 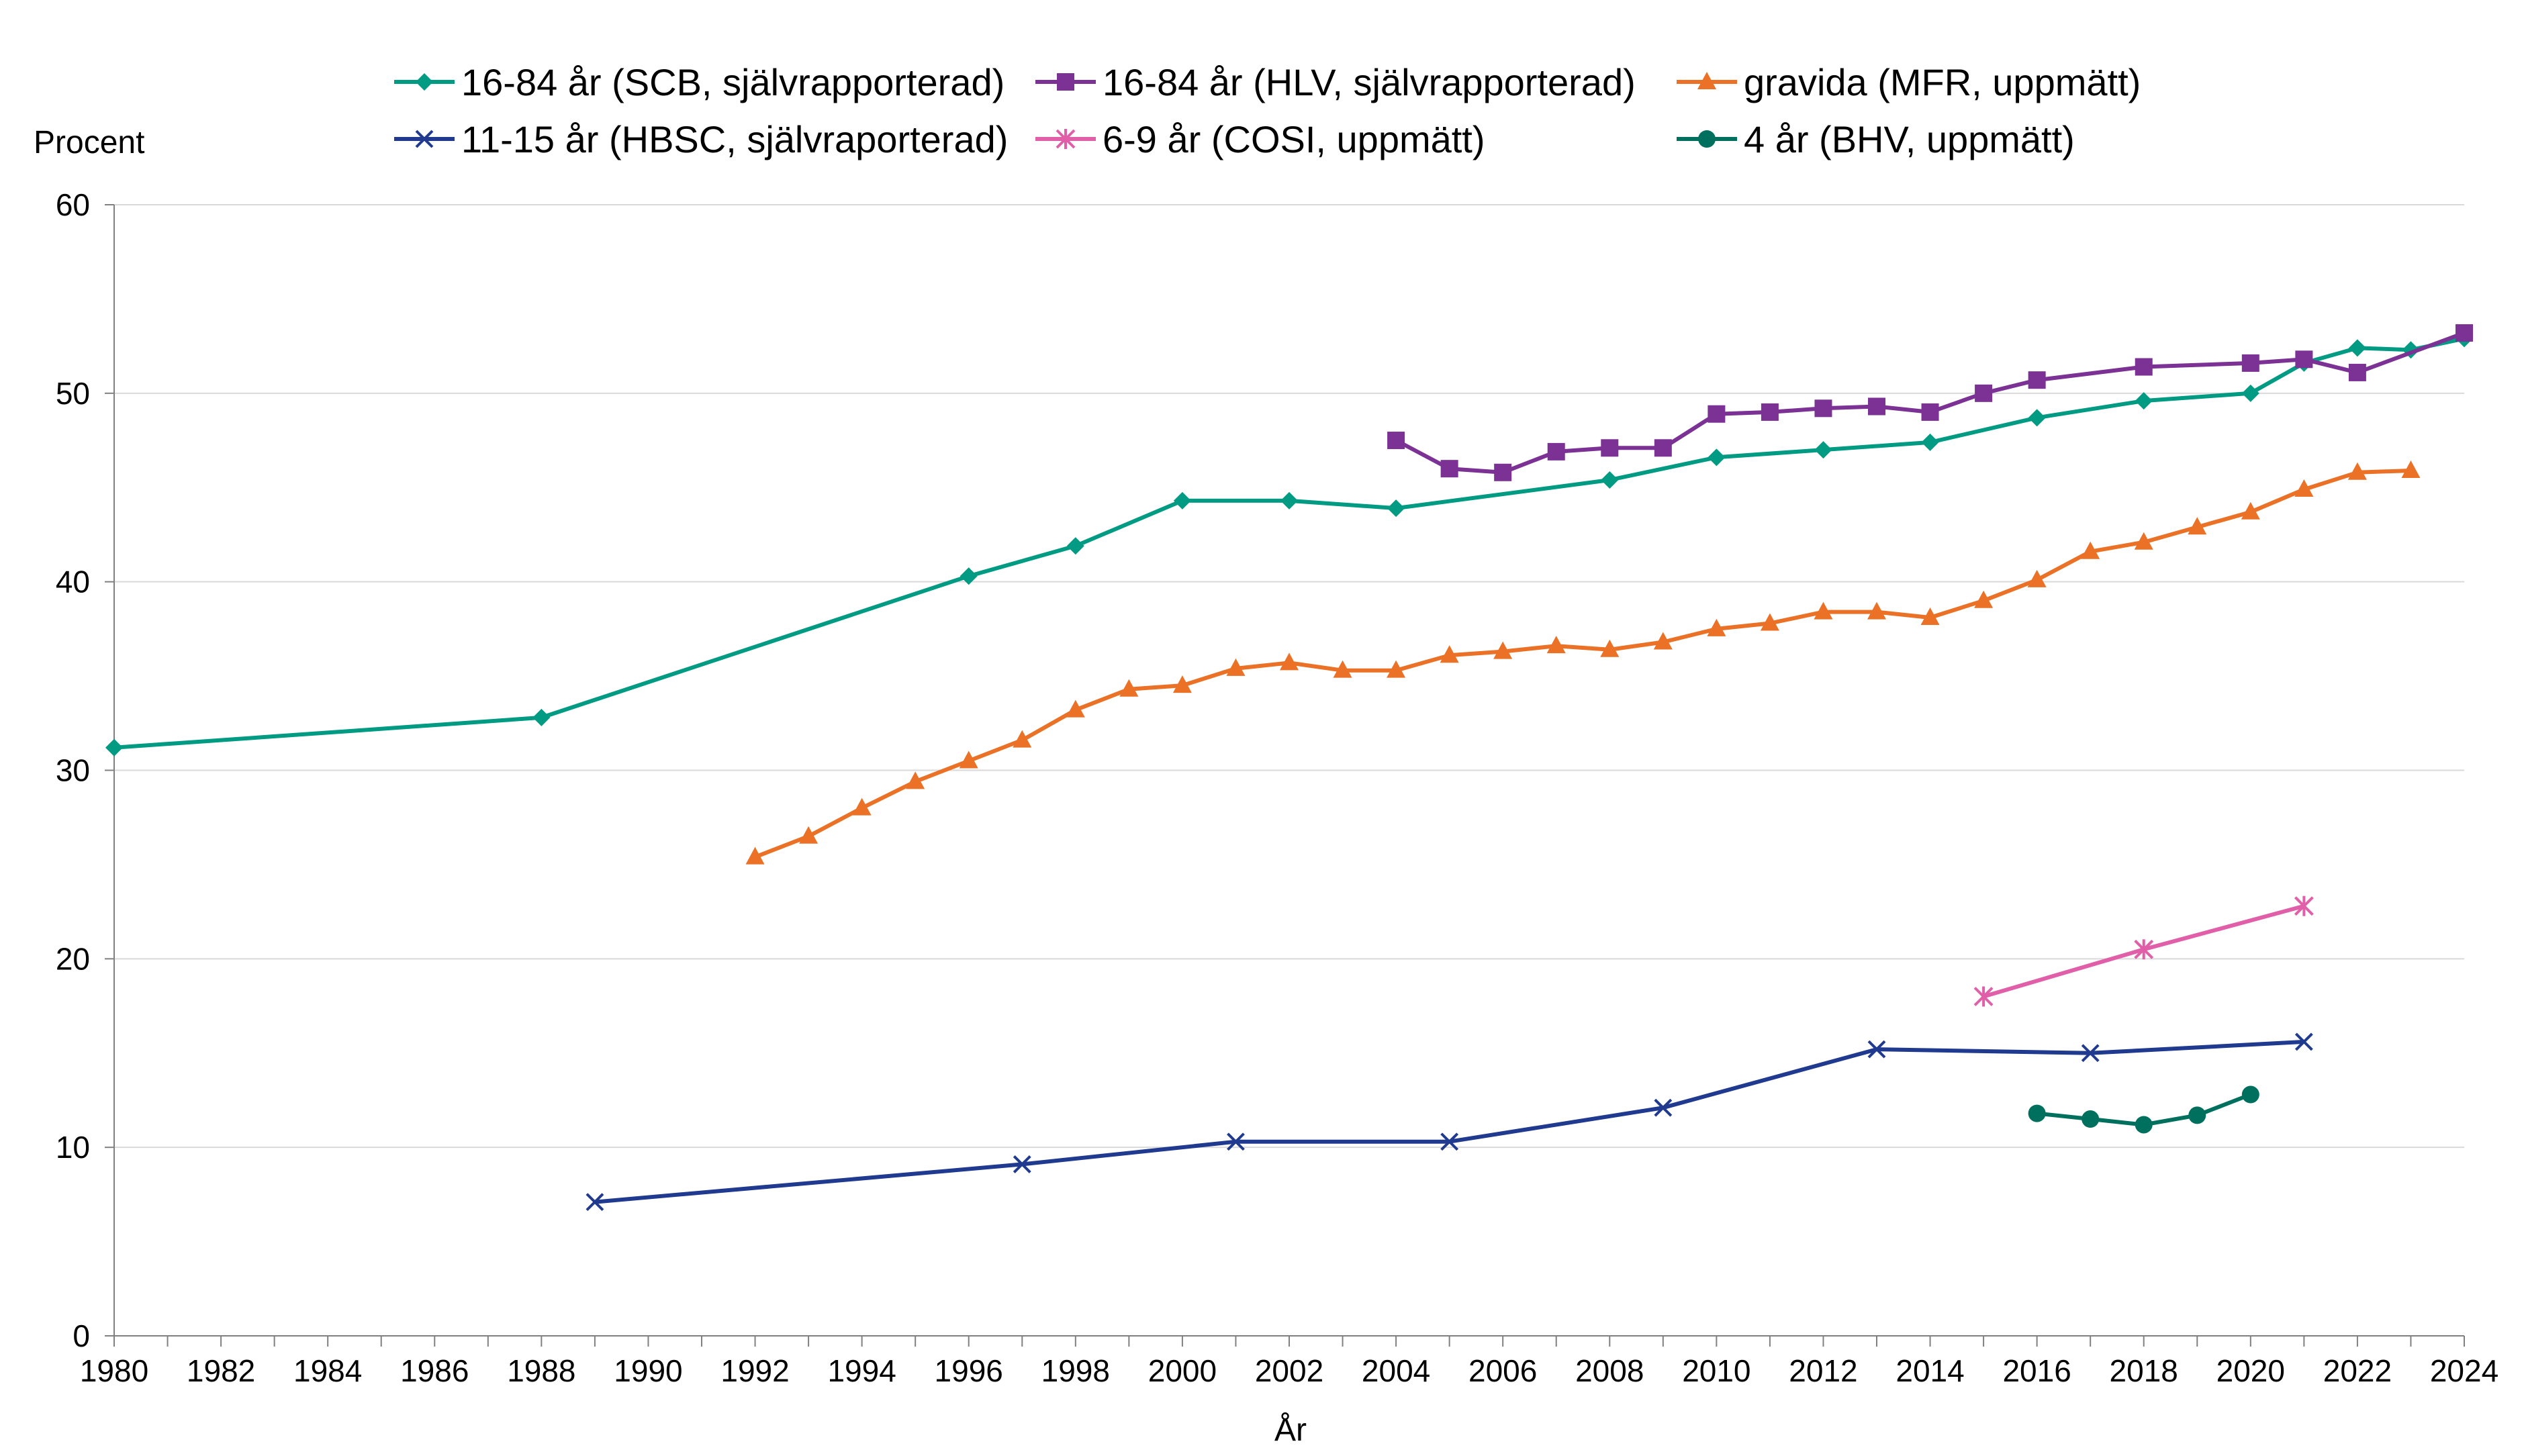 What do you see at coordinates (2250, 1370) in the screenshot?
I see `x-tick-label: 2020` at bounding box center [2250, 1370].